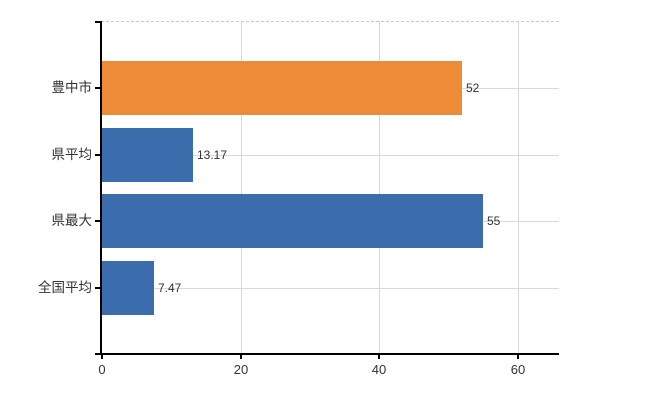  I want to click on x-axis-tick-label: 60, so click(518, 369).